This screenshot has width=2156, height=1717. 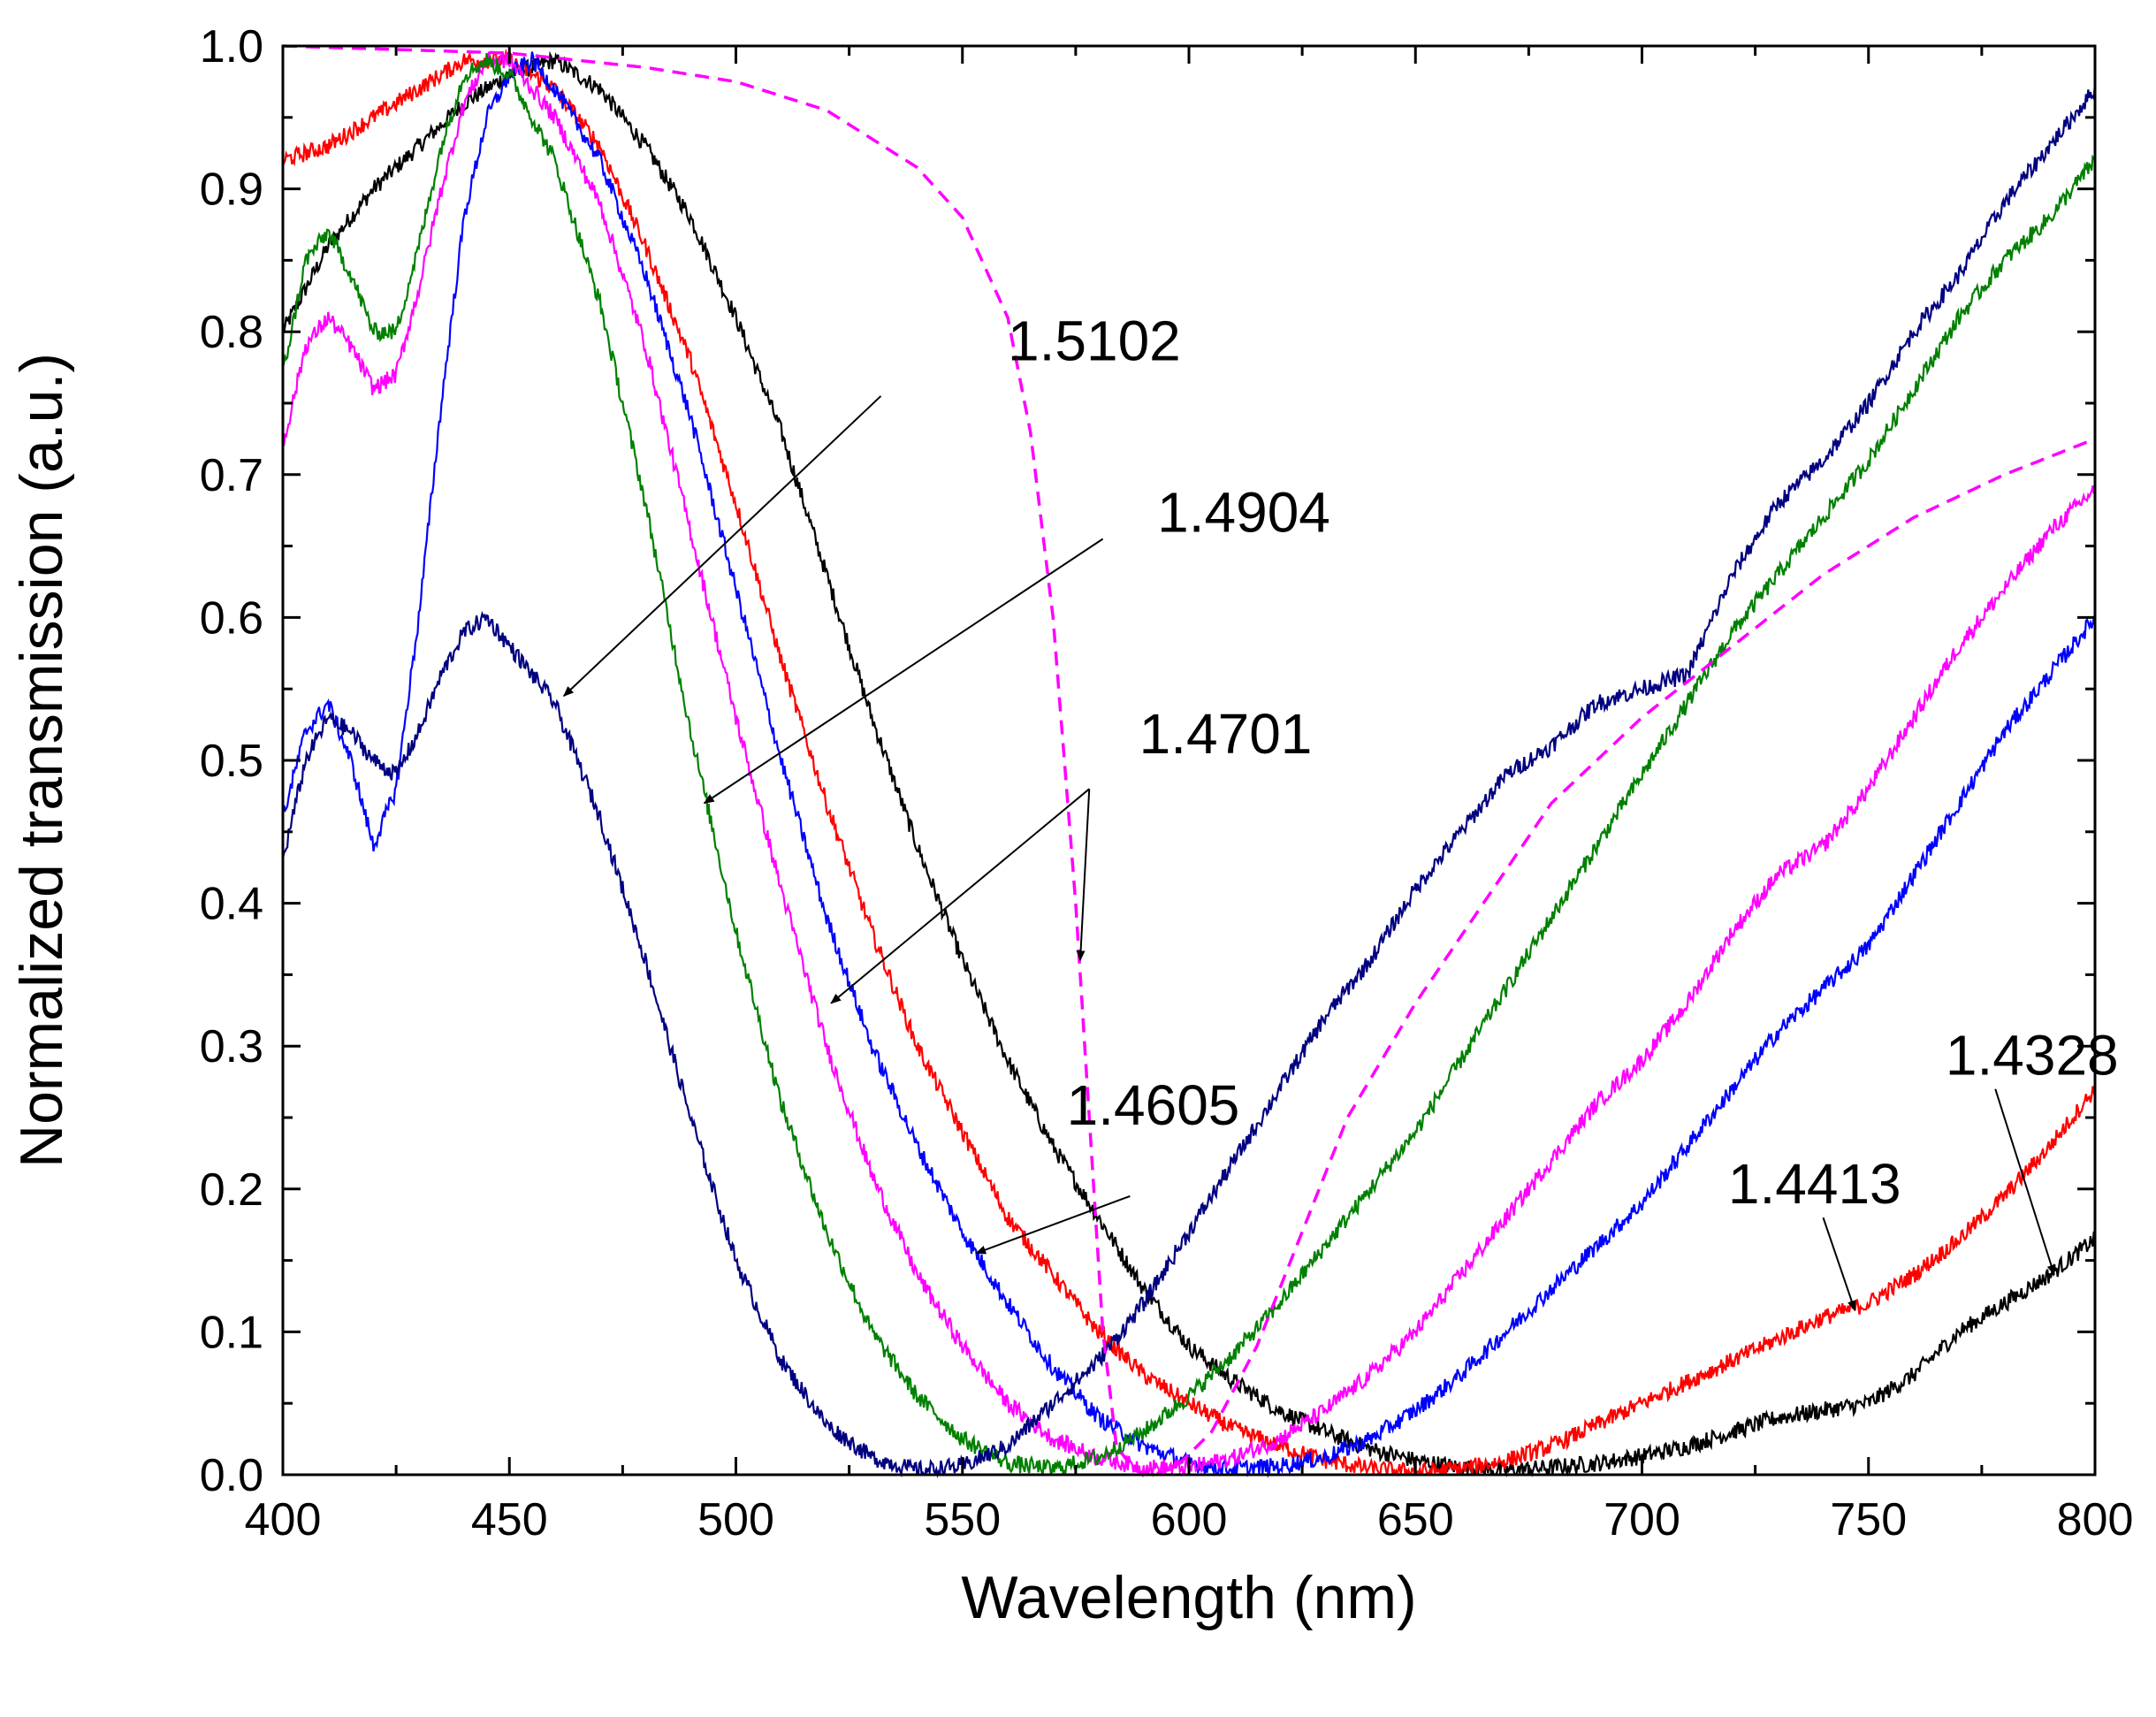 What do you see at coordinates (231, 761) in the screenshot?
I see `y-tick-label: 0.5` at bounding box center [231, 761].